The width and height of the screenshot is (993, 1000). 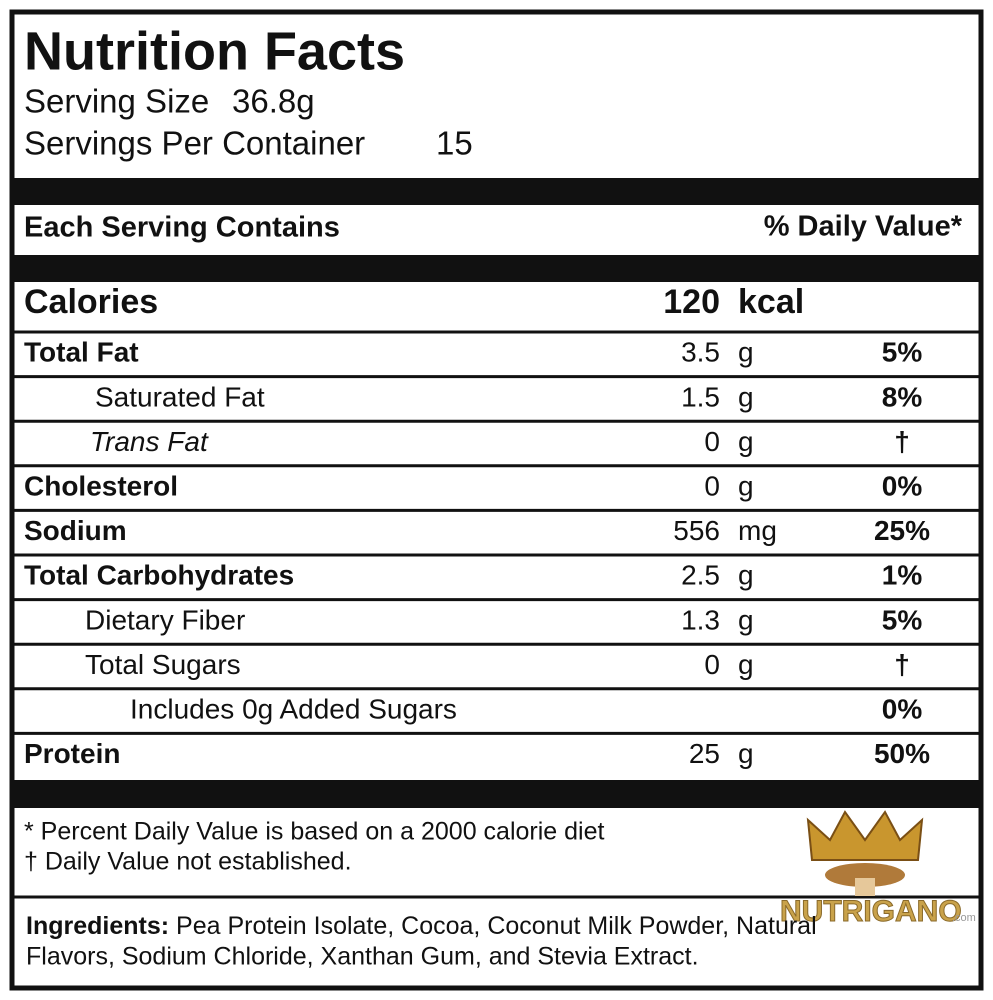 I want to click on nutrient-name: Cholesterol, so click(x=101, y=485).